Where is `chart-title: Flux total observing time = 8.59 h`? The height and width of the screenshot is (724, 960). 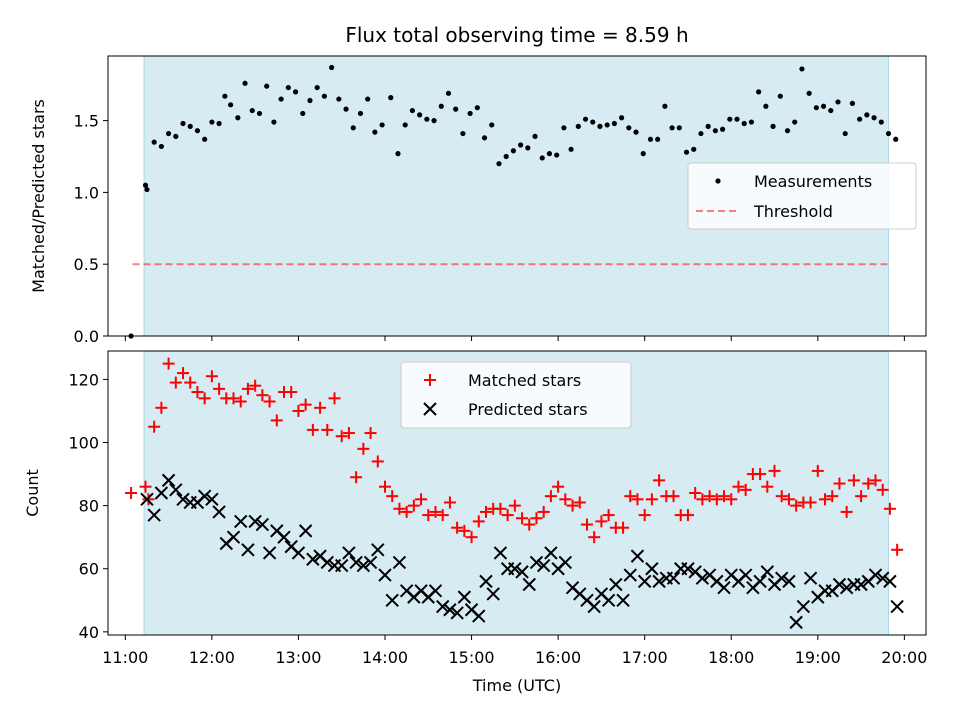
chart-title: Flux total observing time = 8.59 h is located at coordinates (516, 35).